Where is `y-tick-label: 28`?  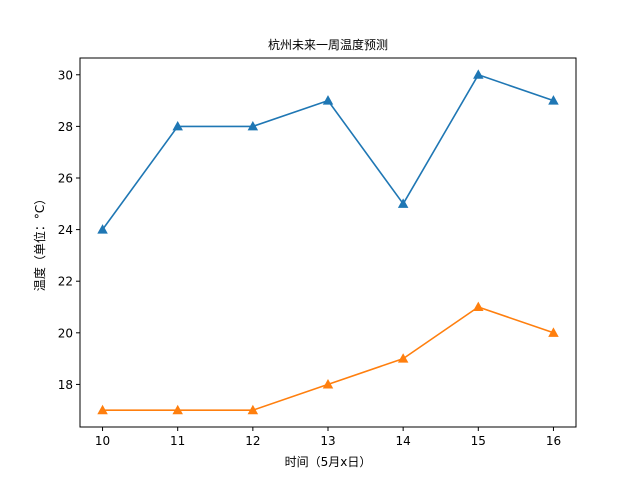 y-tick-label: 28 is located at coordinates (65, 127).